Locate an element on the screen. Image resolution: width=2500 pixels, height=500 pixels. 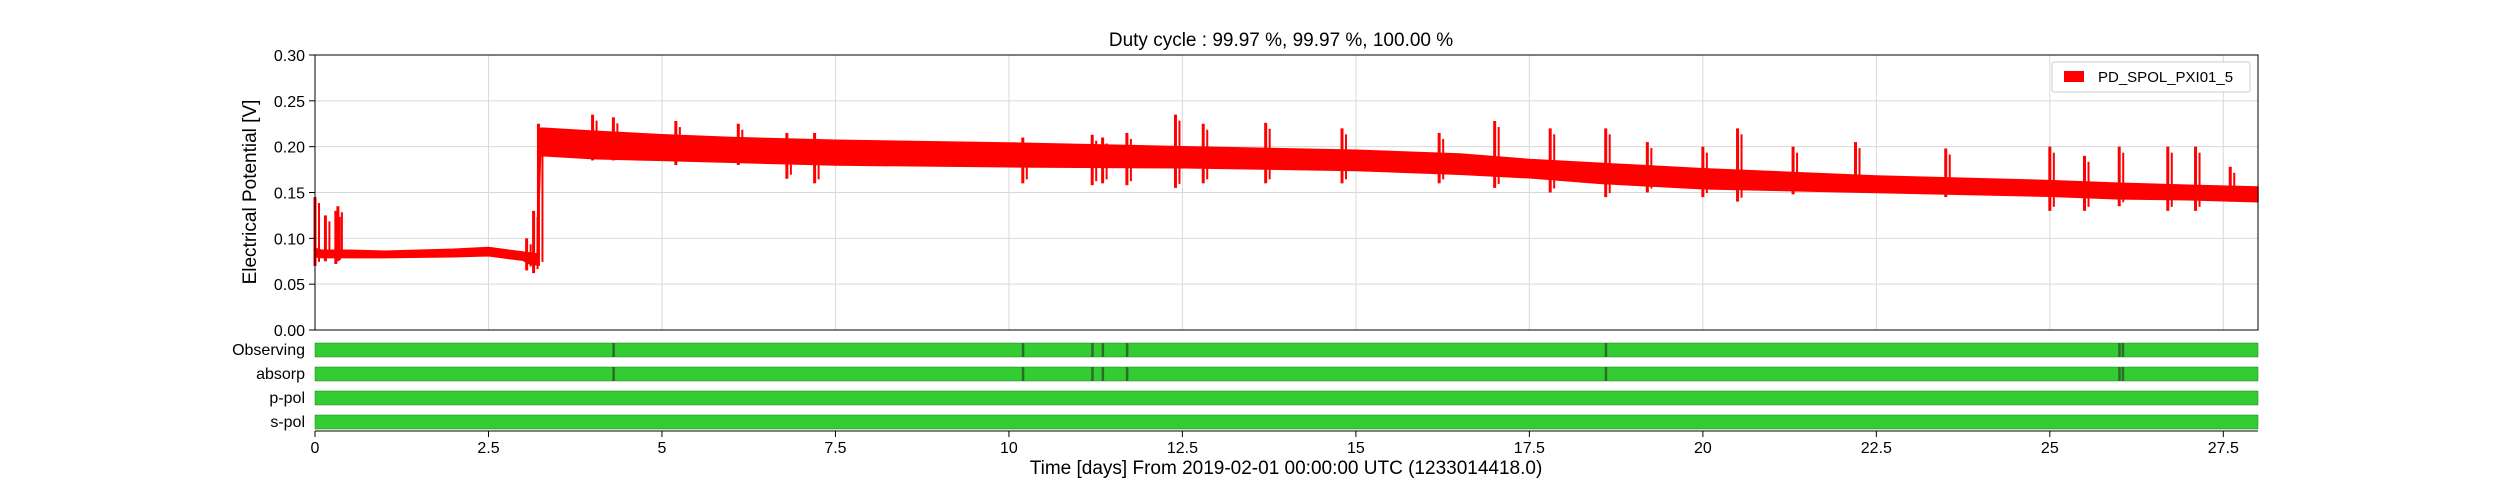
x-tick-label: 0 is located at coordinates (315, 448).